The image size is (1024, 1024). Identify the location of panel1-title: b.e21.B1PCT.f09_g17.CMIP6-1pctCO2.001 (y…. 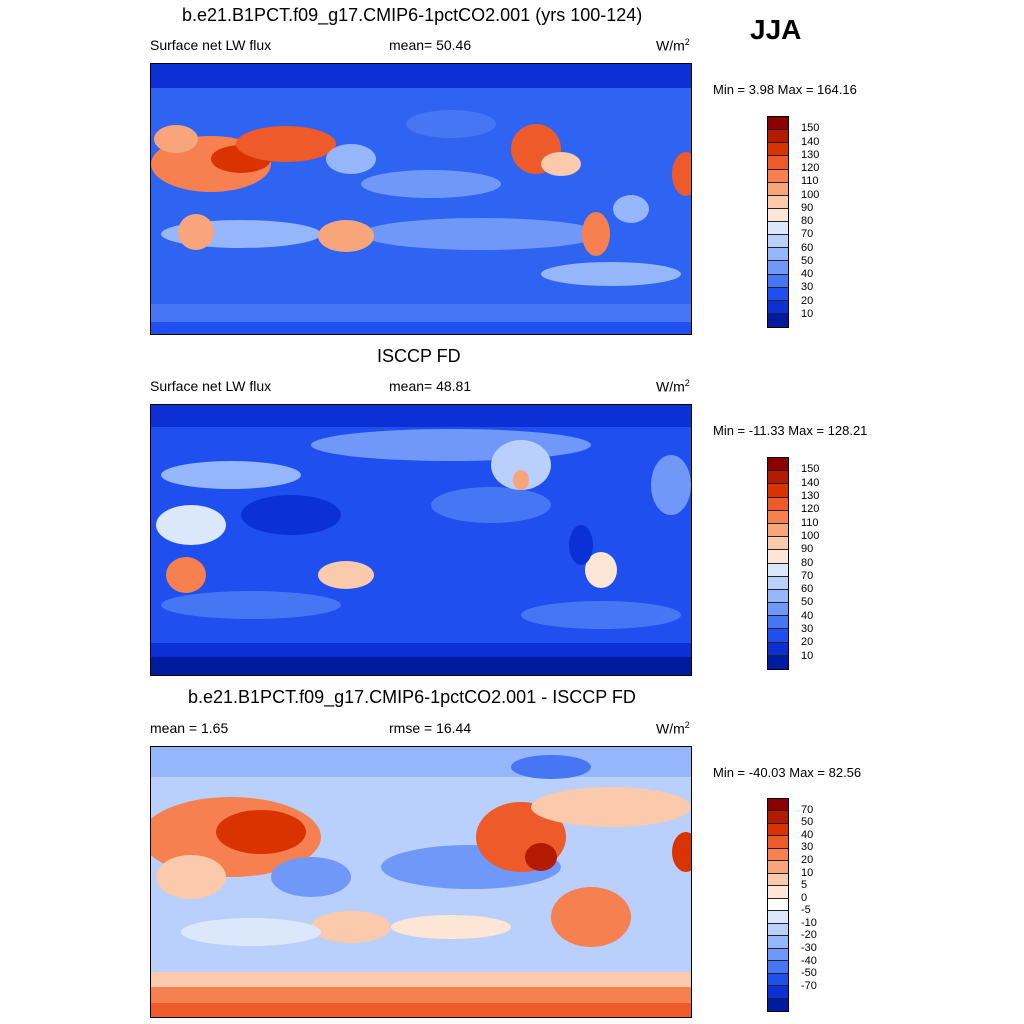
(412, 15).